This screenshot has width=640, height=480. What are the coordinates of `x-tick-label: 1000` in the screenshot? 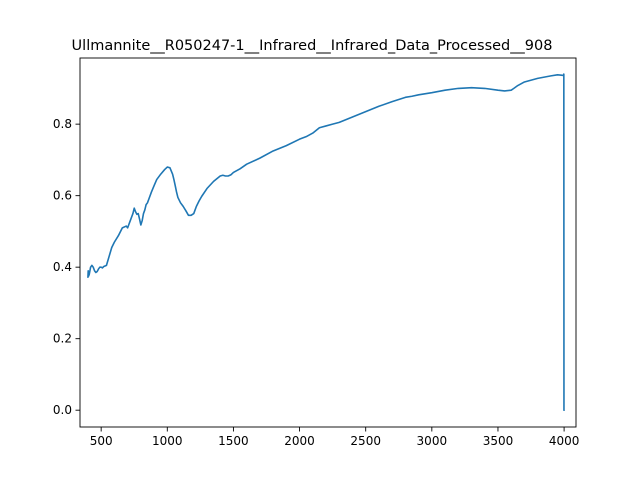 It's located at (167, 441).